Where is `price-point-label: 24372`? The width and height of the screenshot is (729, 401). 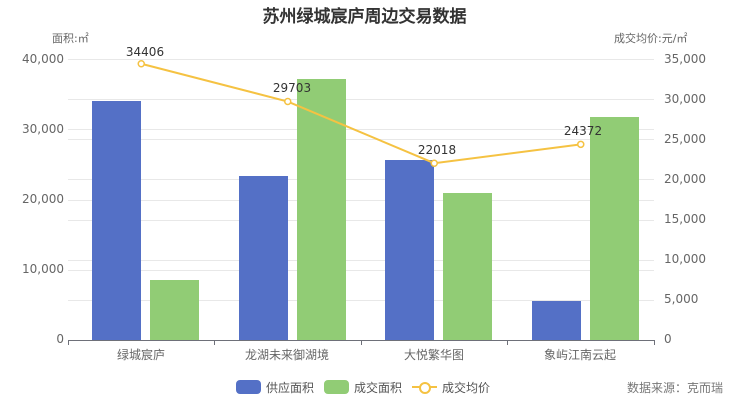
price-point-label: 24372 is located at coordinates (583, 131).